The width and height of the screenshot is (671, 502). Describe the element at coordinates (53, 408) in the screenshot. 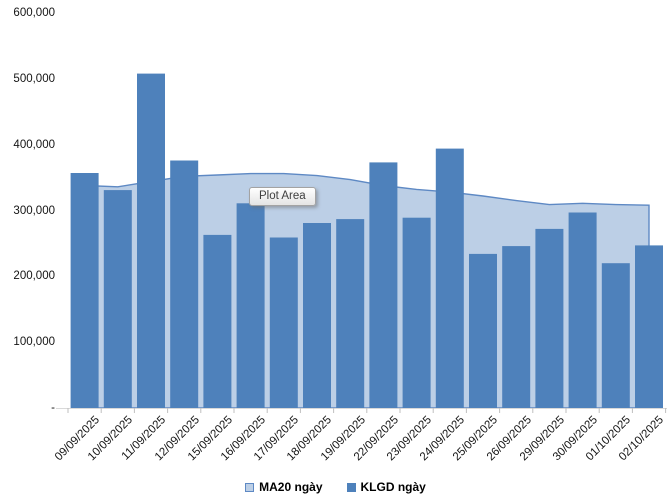

I see `y-tick-label: -` at that location.